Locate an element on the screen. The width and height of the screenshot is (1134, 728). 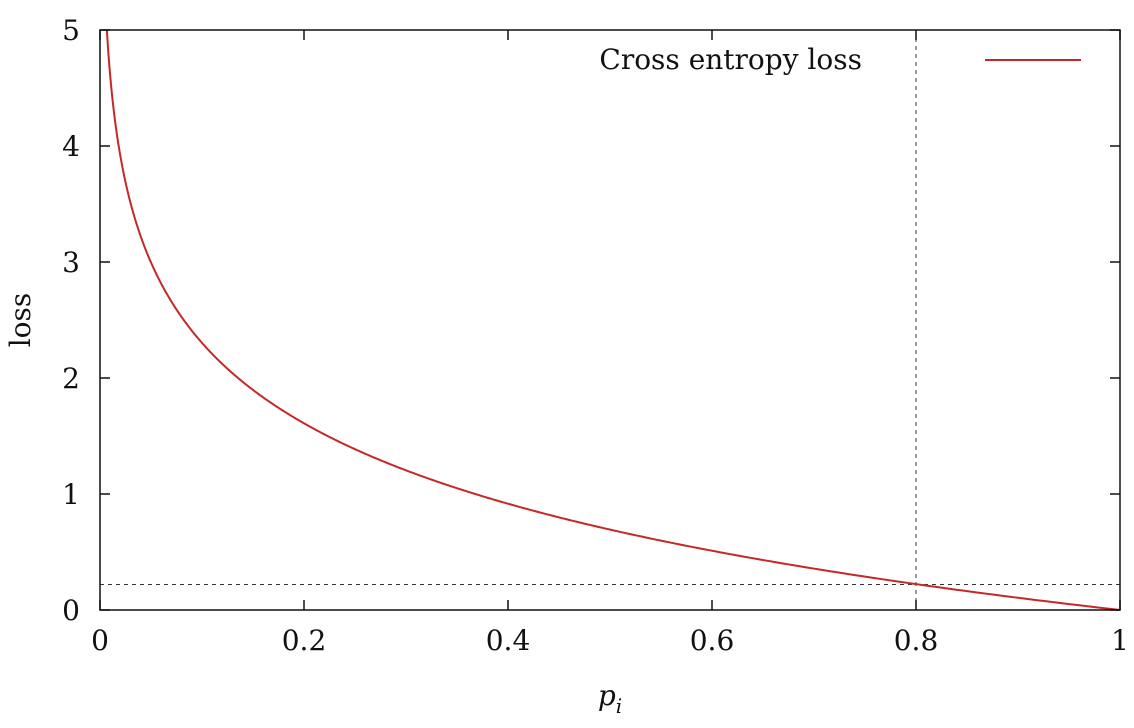
x-tick-label: 0.2 is located at coordinates (304, 640).